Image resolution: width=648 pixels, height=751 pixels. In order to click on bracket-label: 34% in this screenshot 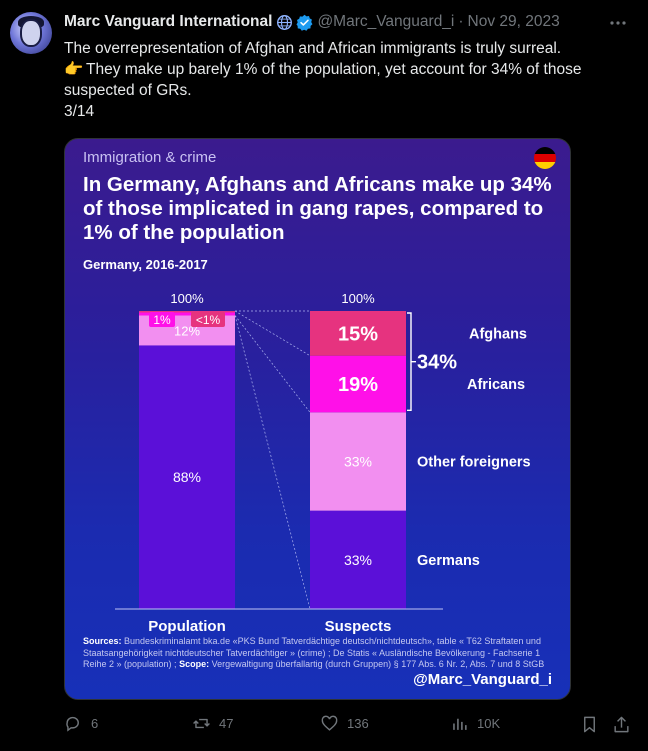, I will do `click(437, 363)`.